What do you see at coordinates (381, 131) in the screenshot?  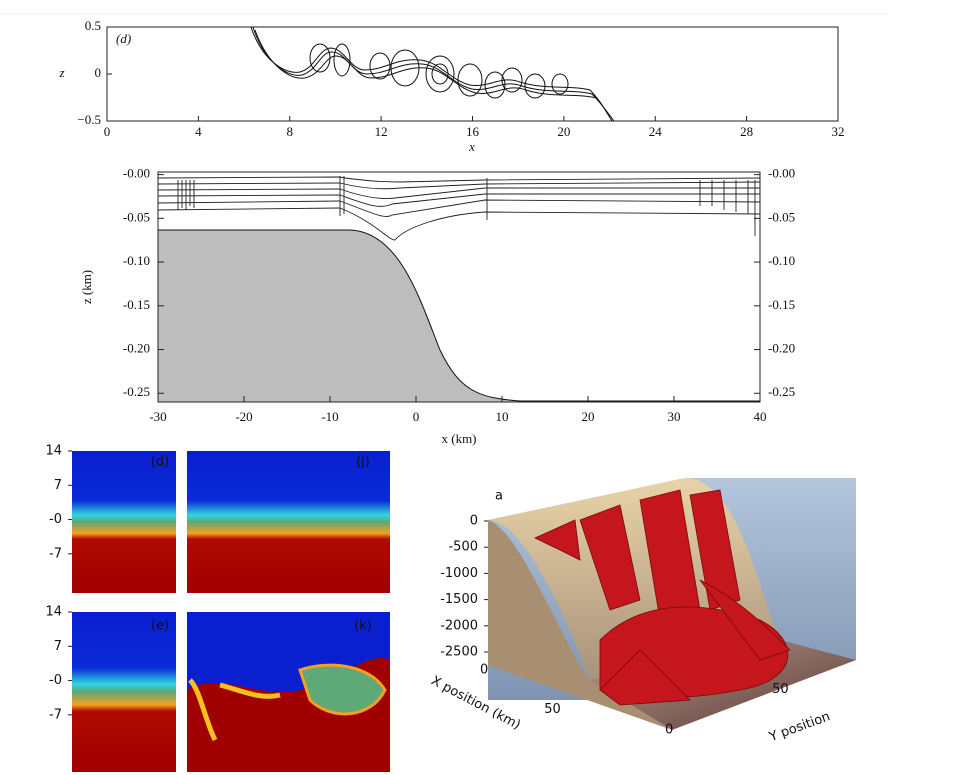 I see `x-tick-label: 12` at bounding box center [381, 131].